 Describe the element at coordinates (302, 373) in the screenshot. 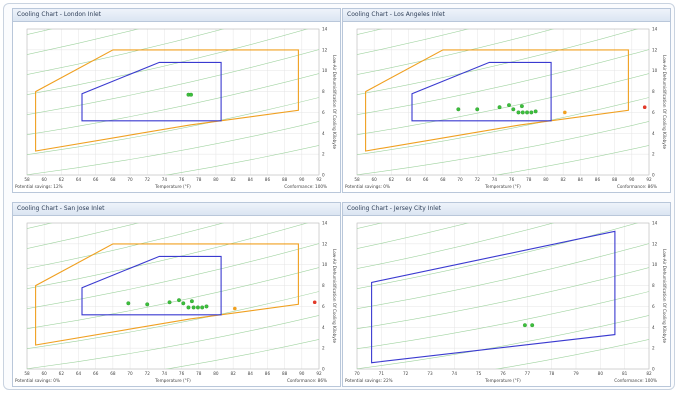

I see `x-tick-label: 90` at that location.